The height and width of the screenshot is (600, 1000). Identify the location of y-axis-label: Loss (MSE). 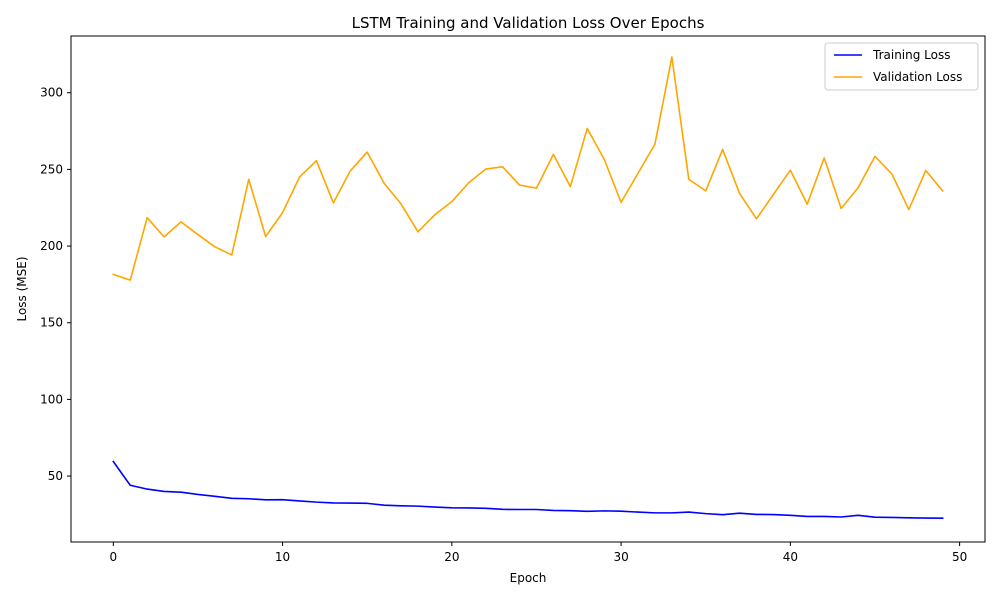
(22, 288).